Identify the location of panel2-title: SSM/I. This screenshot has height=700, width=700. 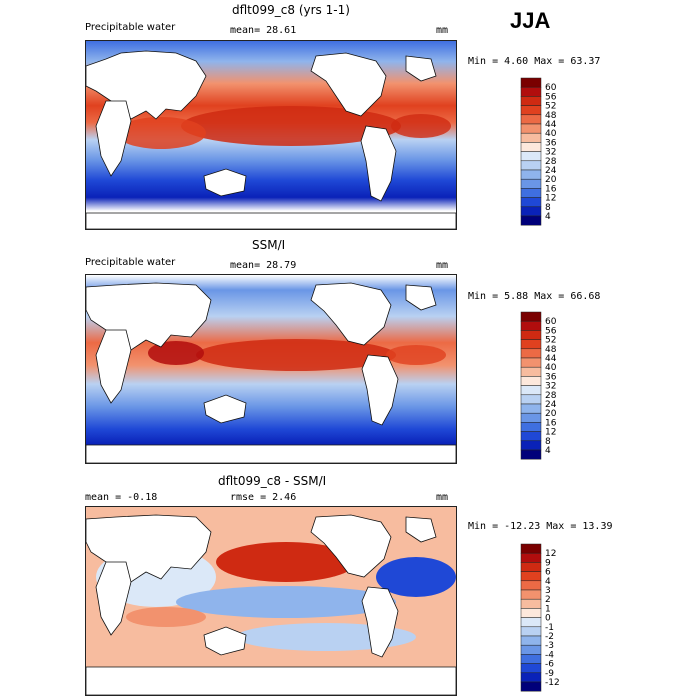
(269, 245).